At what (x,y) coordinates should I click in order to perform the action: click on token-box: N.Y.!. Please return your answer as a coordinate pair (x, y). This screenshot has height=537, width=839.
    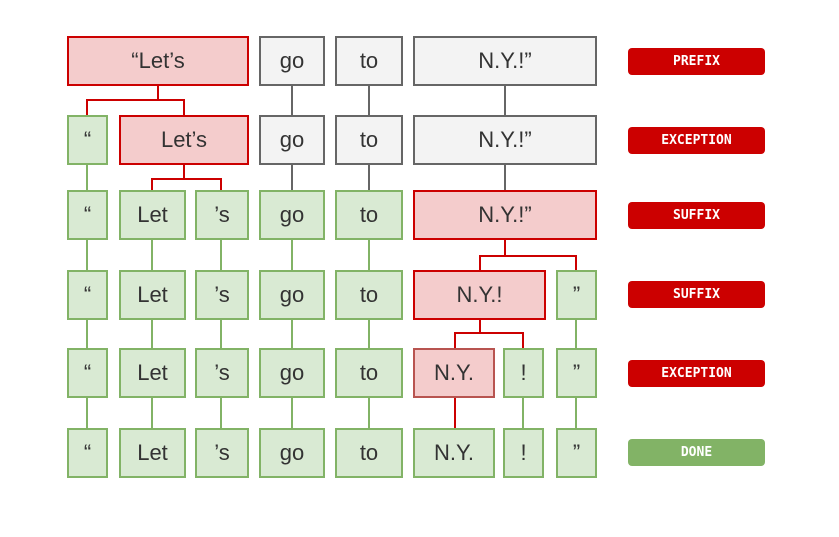
    Looking at the image, I should click on (479, 295).